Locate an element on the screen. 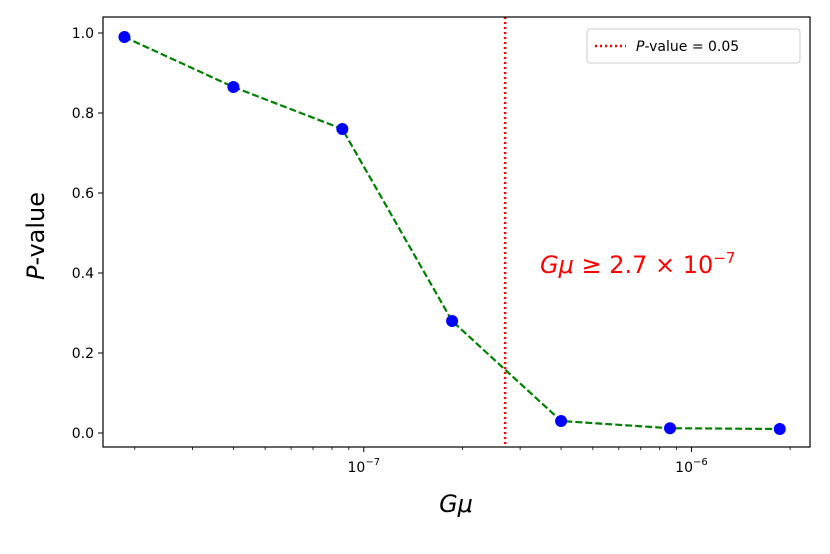 This screenshot has height=554, width=830. x-tick-label: 10⁻⁷ is located at coordinates (364, 466).